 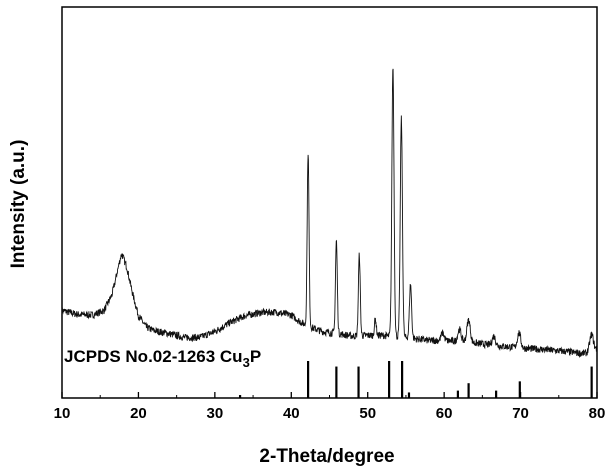 What do you see at coordinates (18, 204) in the screenshot?
I see `y-axis-title: Intensity (a.u.)` at bounding box center [18, 204].